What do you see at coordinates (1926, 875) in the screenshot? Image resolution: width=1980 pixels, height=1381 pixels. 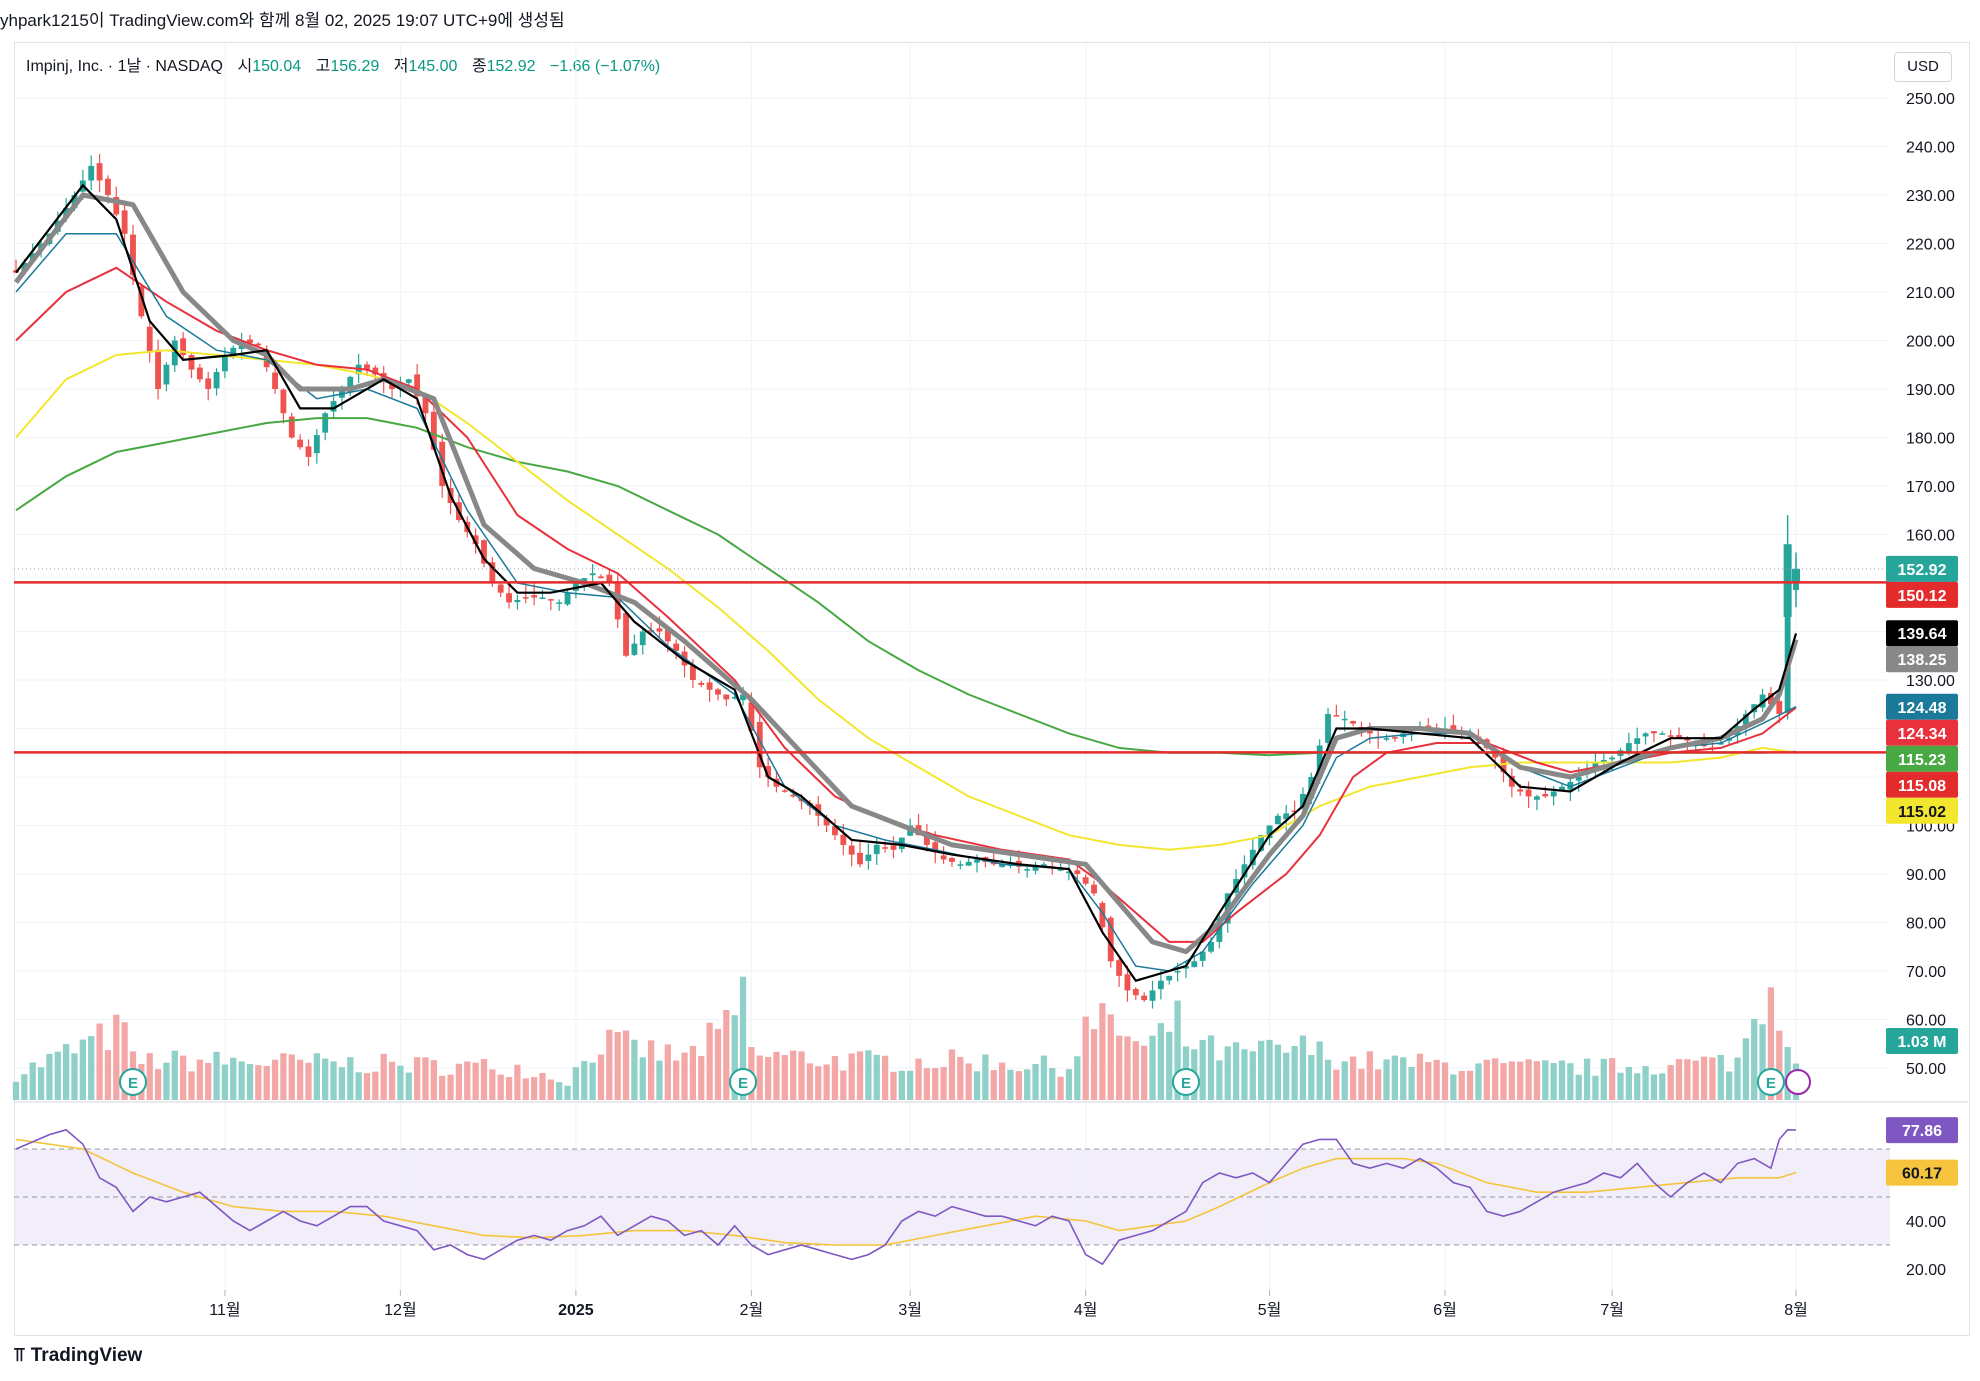 I see `price-axis-label: 90.00` at bounding box center [1926, 875].